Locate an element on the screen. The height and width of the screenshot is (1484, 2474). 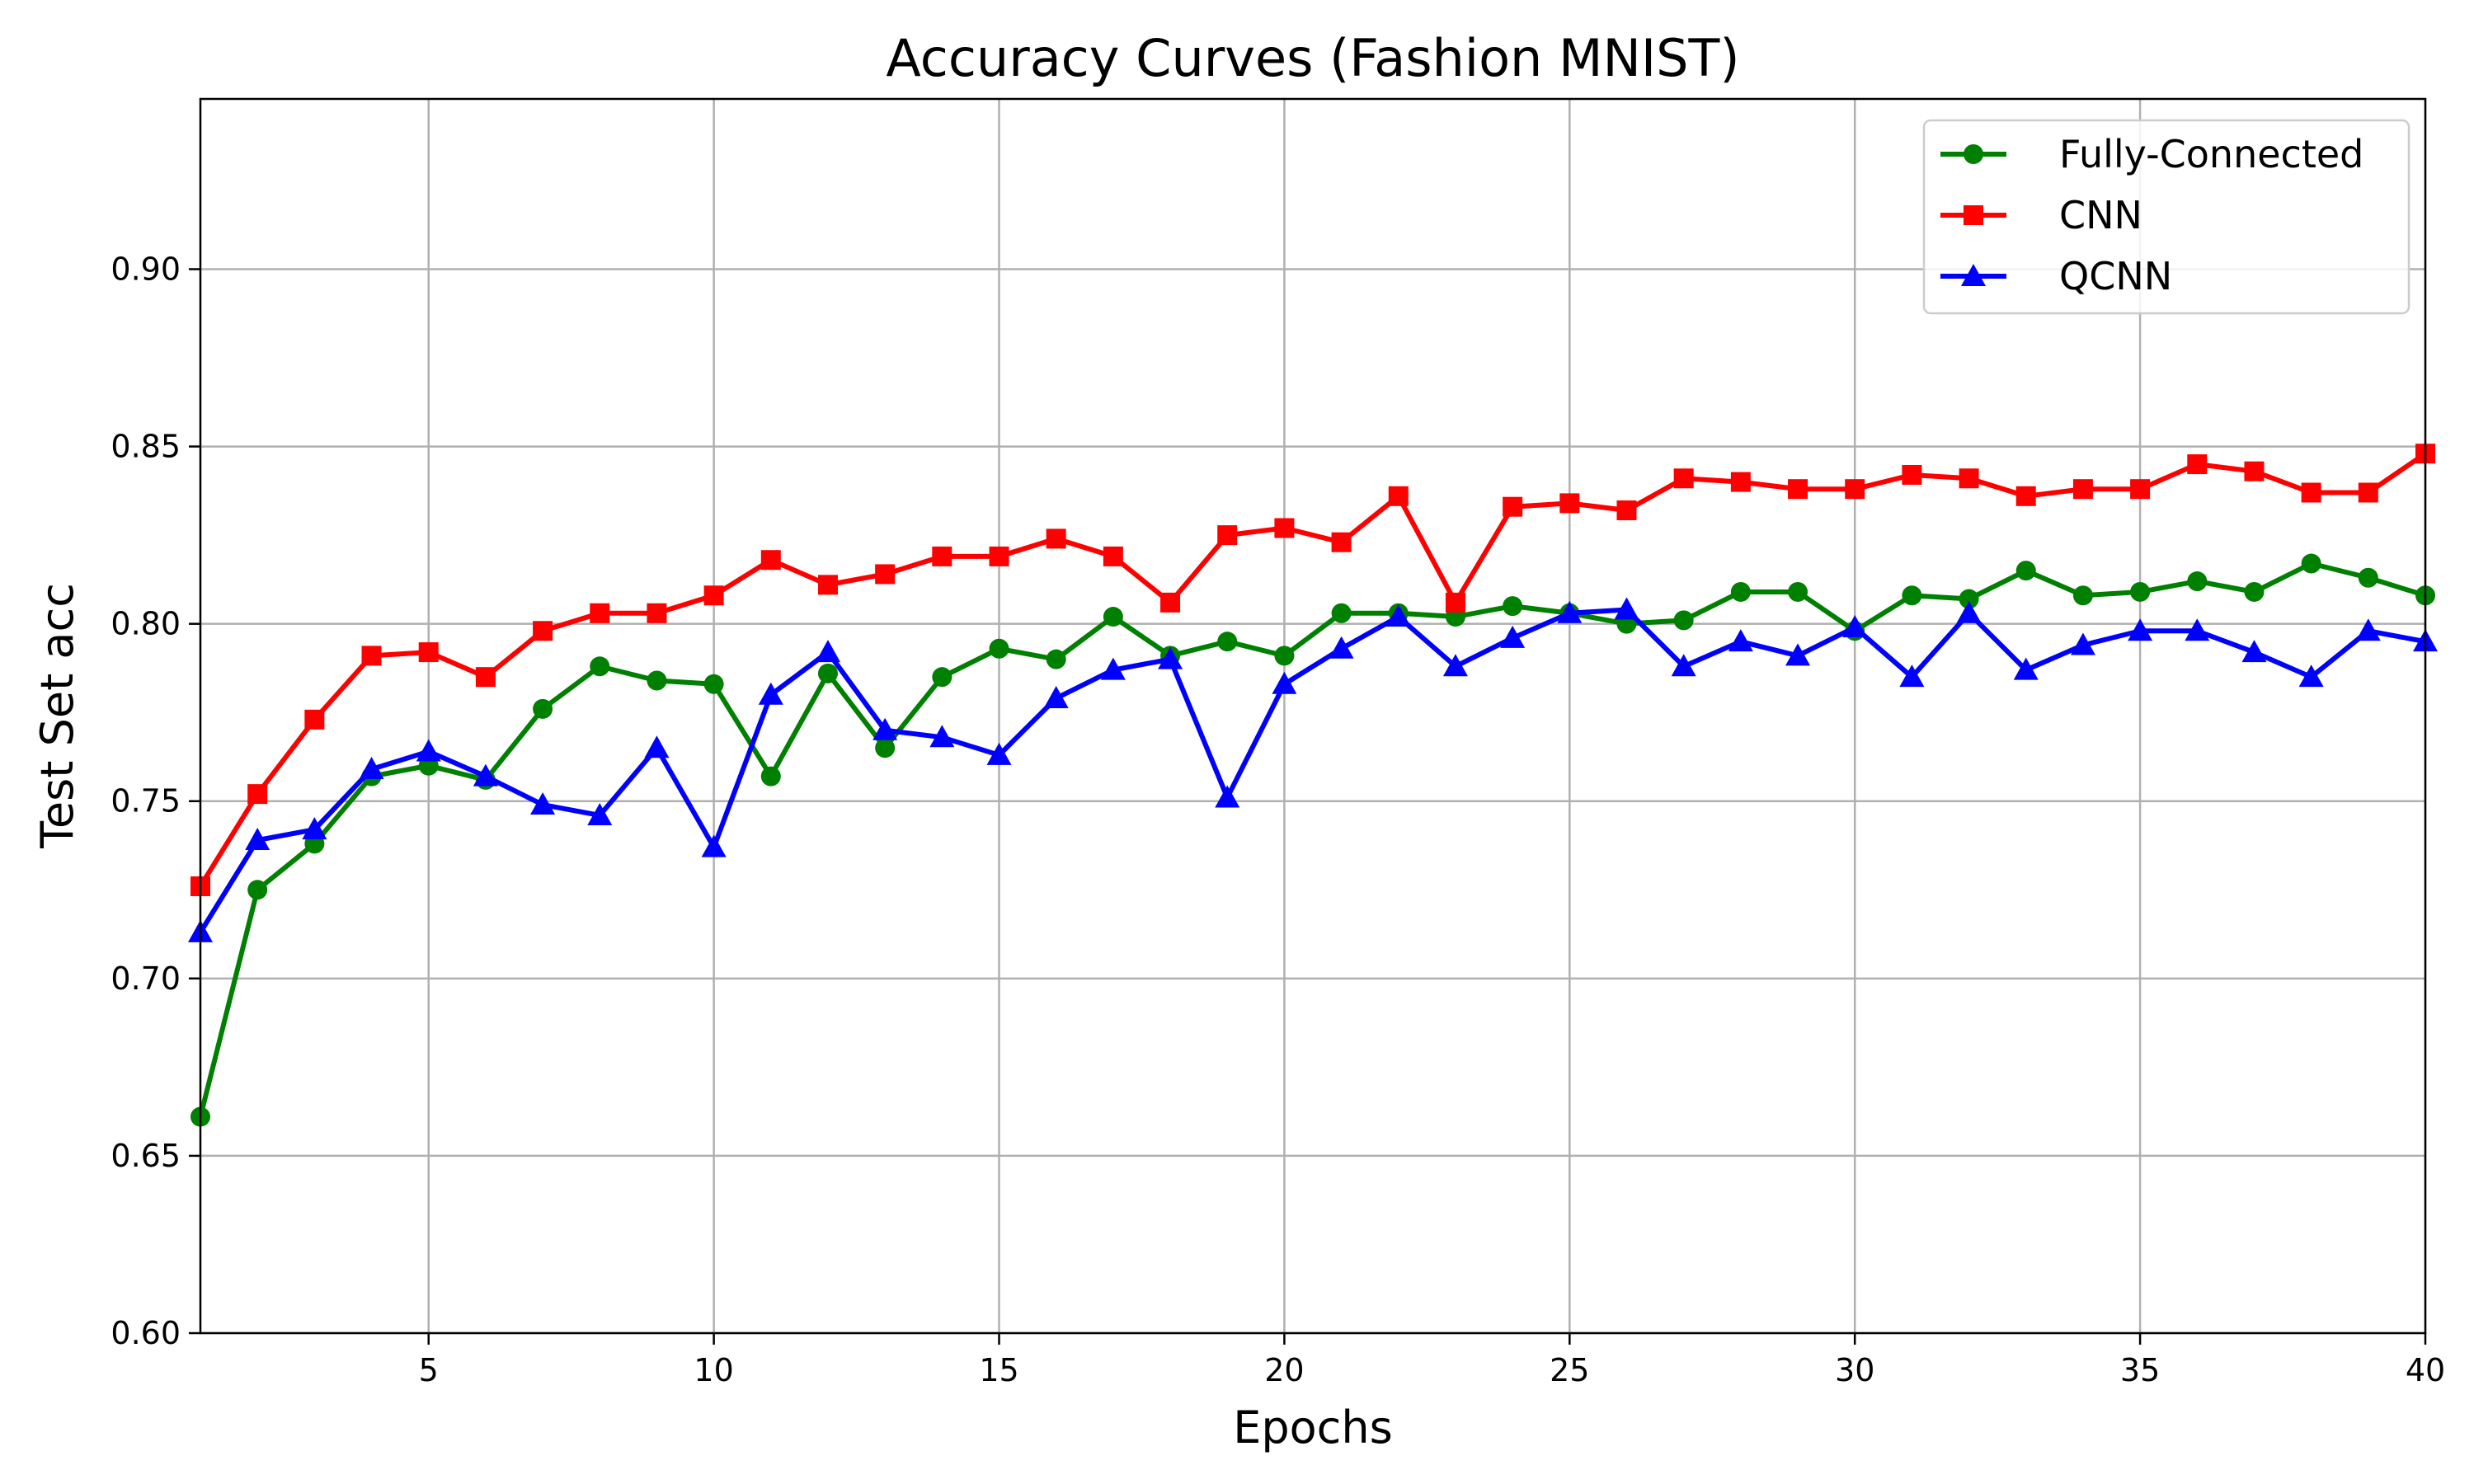
x-tick-label: 30 is located at coordinates (1854, 1370).